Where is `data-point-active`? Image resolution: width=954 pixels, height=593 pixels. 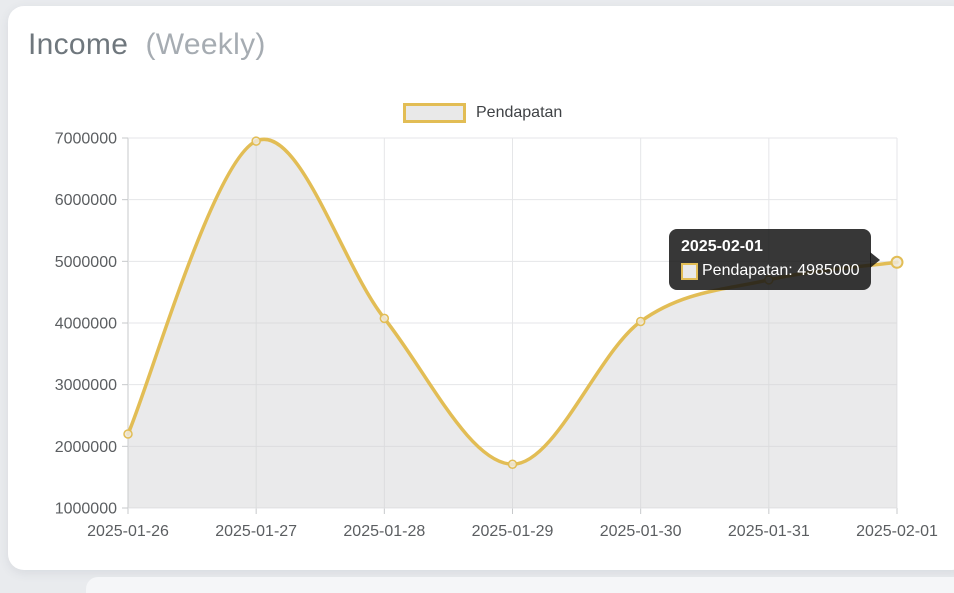 data-point-active is located at coordinates (897, 262).